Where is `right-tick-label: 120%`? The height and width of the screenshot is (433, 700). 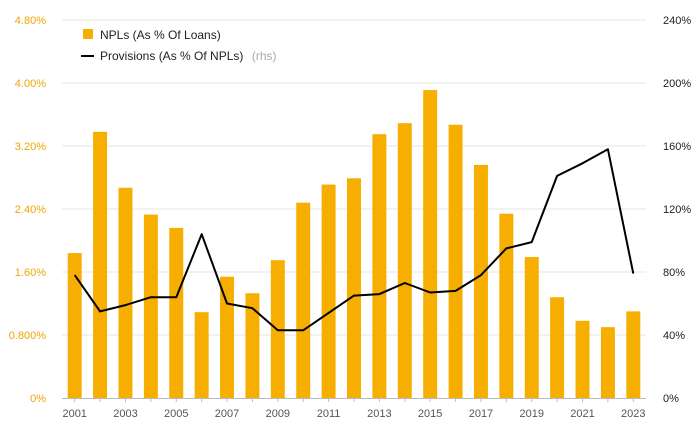
right-tick-label: 120% is located at coordinates (677, 210).